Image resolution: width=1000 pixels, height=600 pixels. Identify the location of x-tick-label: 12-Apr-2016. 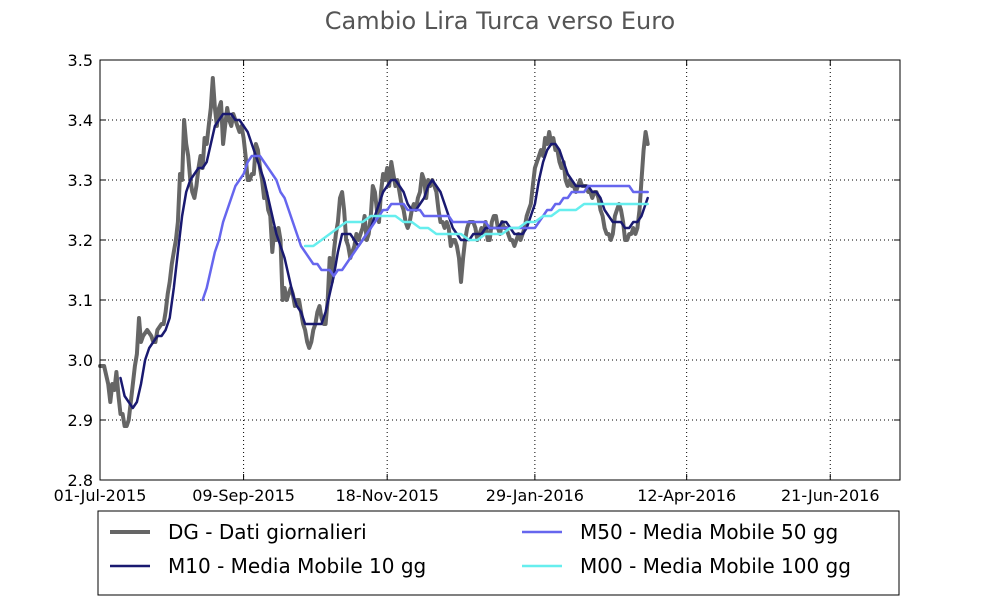
(686, 495).